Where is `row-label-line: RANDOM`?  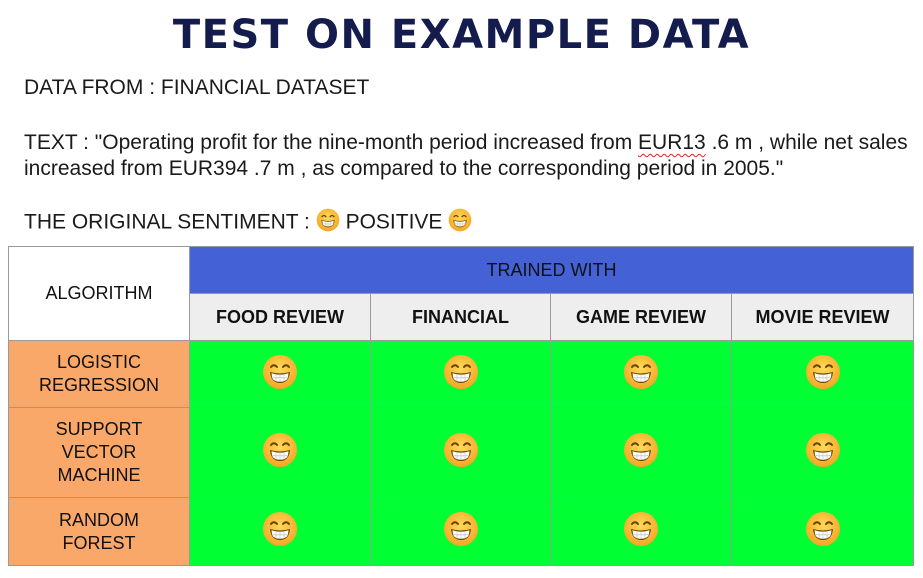 row-label-line: RANDOM is located at coordinates (99, 519).